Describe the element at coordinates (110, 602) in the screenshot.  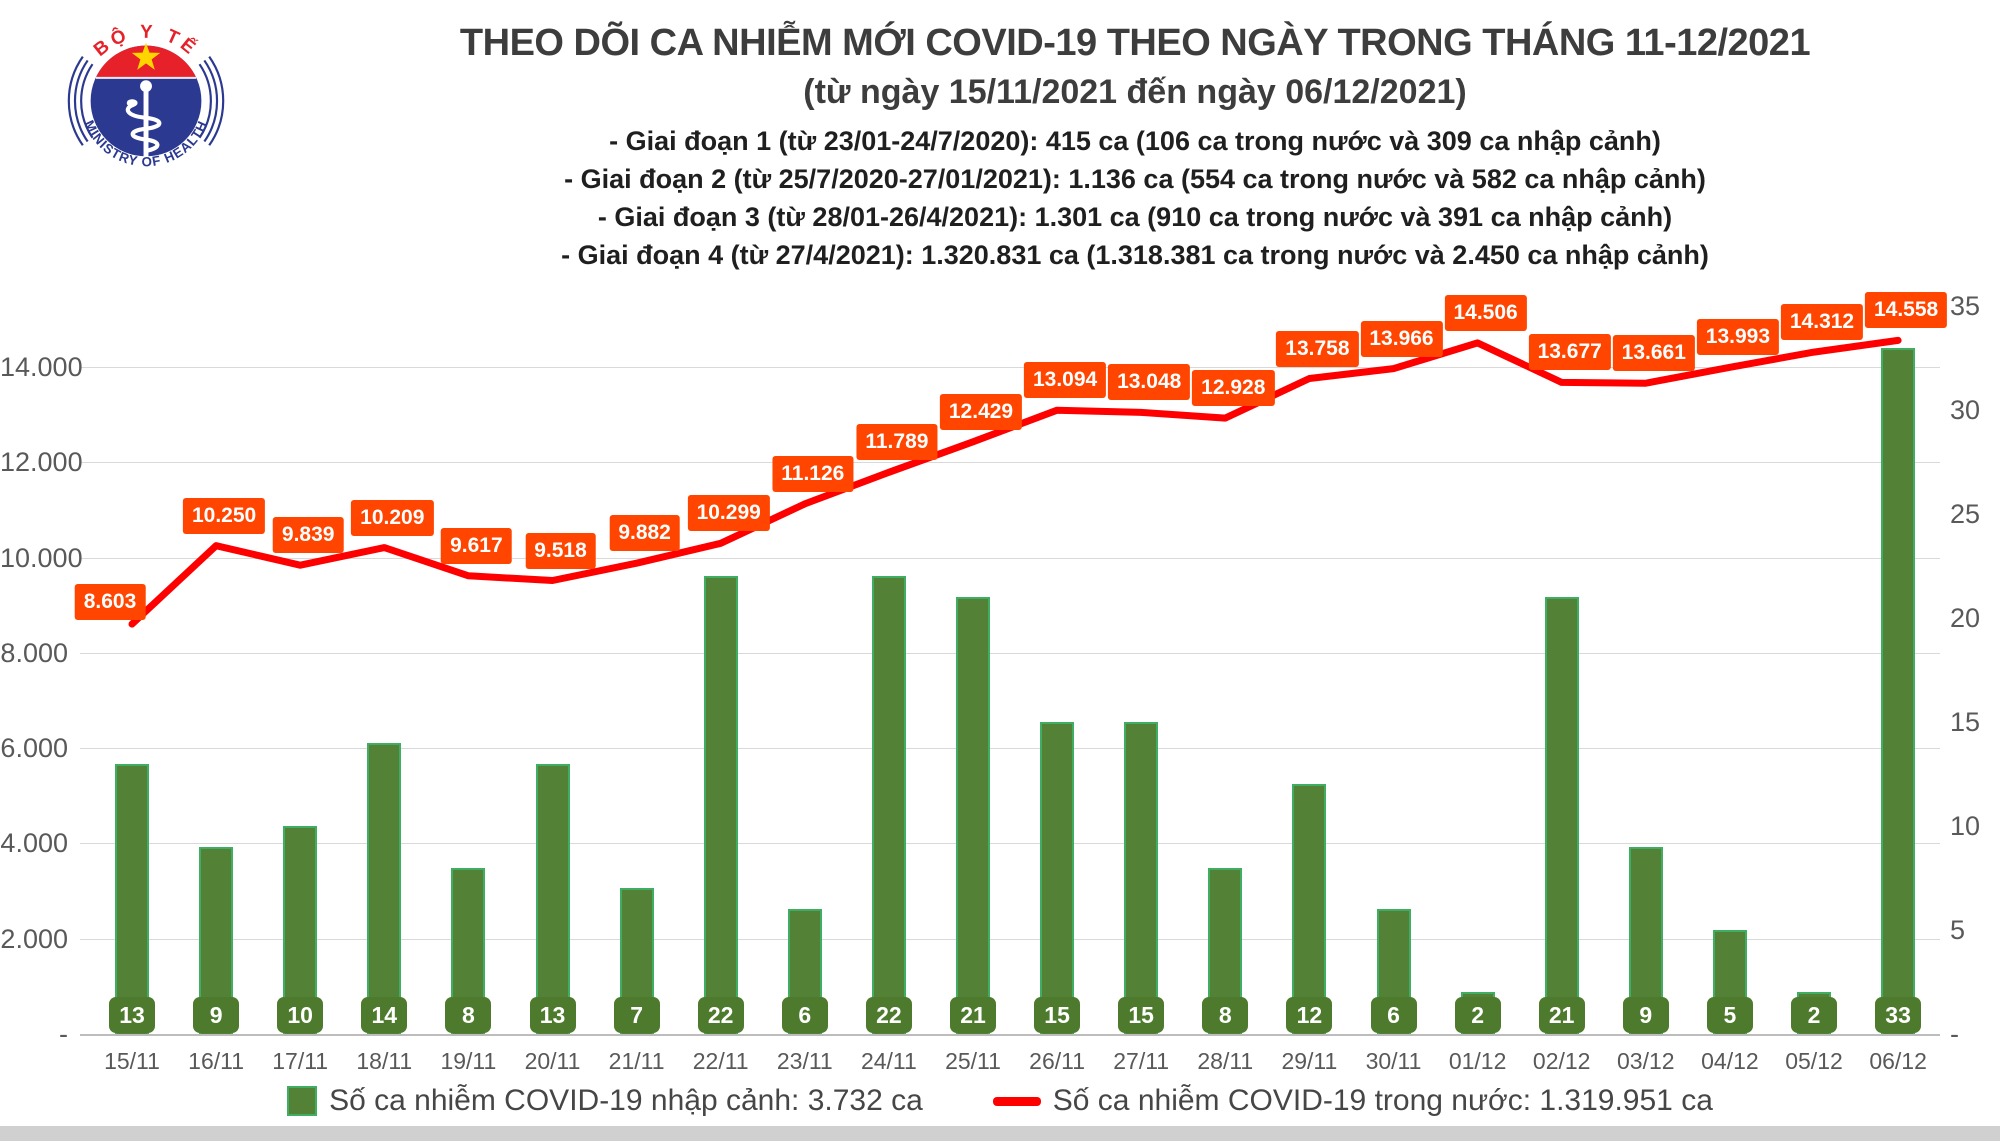
I see `line-data-label: 8.603` at that location.